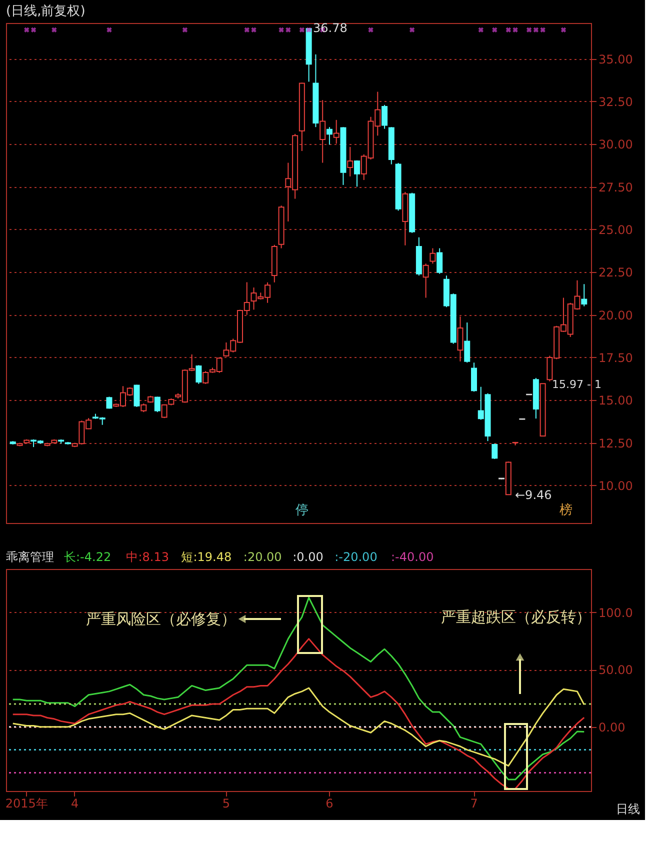 Image resolution: width=650 pixels, height=850 pixels. I want to click on annotation: 36.78, so click(330, 28).